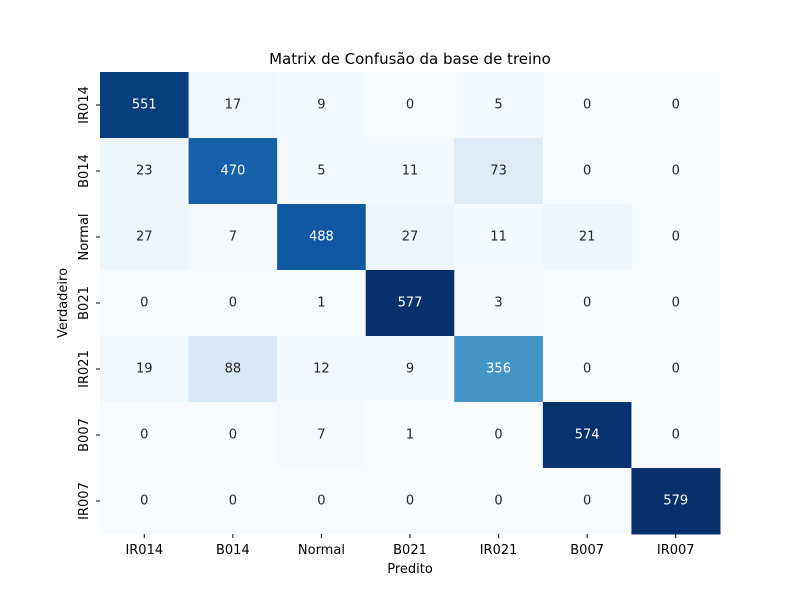  Describe the element at coordinates (410, 569) in the screenshot. I see `x-axis-label: Predito` at that location.